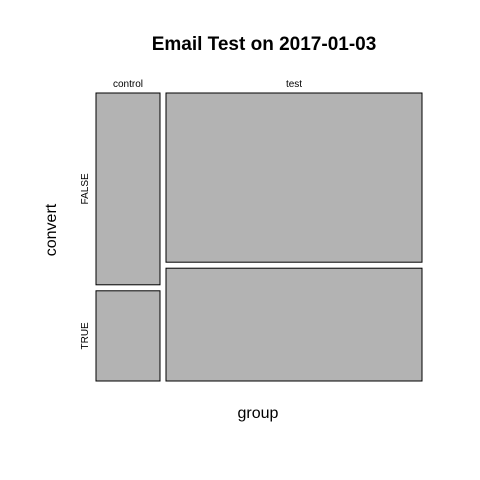  What do you see at coordinates (258, 413) in the screenshot?
I see `x-axis-label: group` at bounding box center [258, 413].